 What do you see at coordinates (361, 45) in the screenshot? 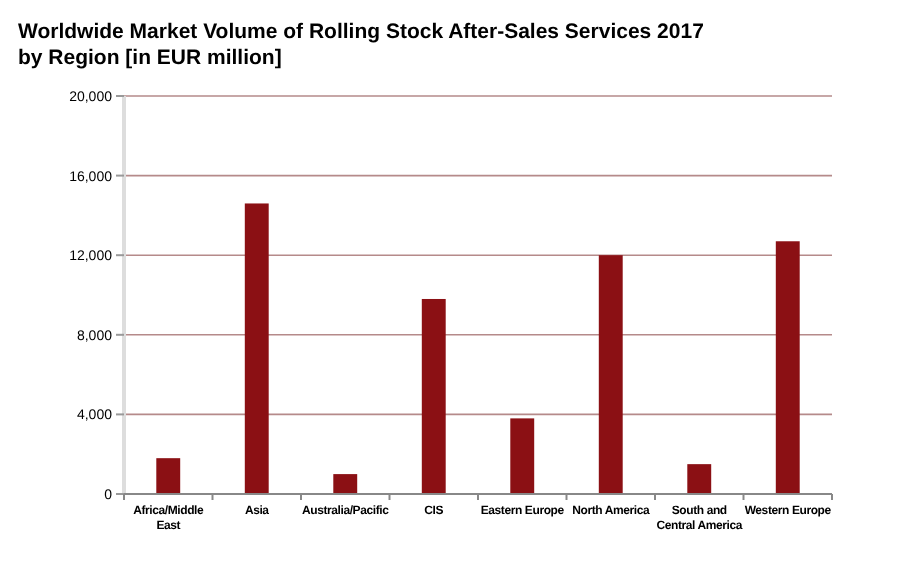
I see `chart-title: Worldwide Market Volume of Rolling Stock After-Sales Services 2017 by Region [in EUR million]` at bounding box center [361, 45].